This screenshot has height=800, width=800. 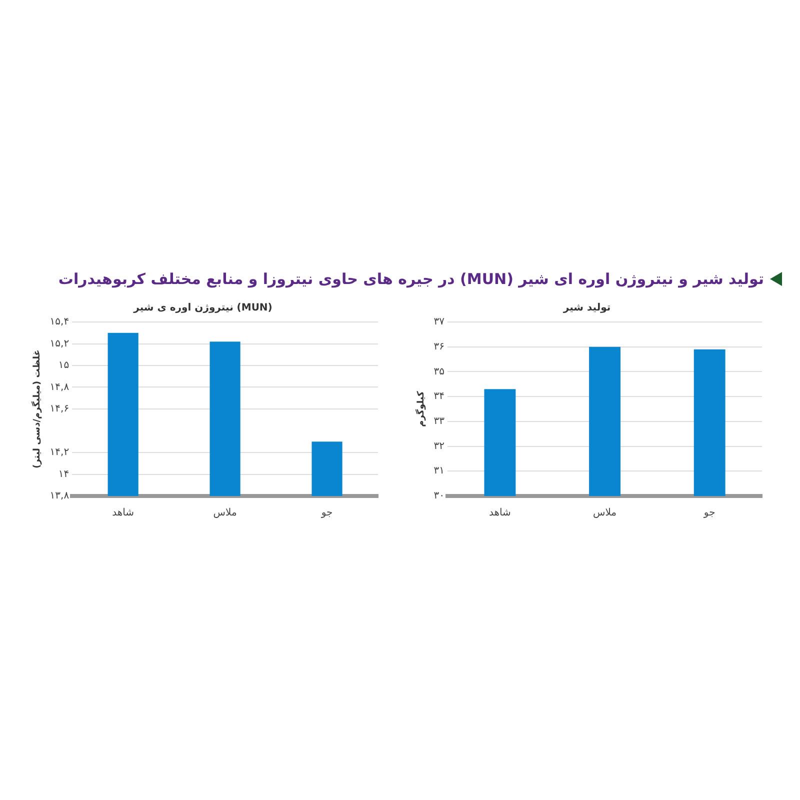 What do you see at coordinates (60, 409) in the screenshot?
I see `y-tick-label: ۱۴,۶` at bounding box center [60, 409].